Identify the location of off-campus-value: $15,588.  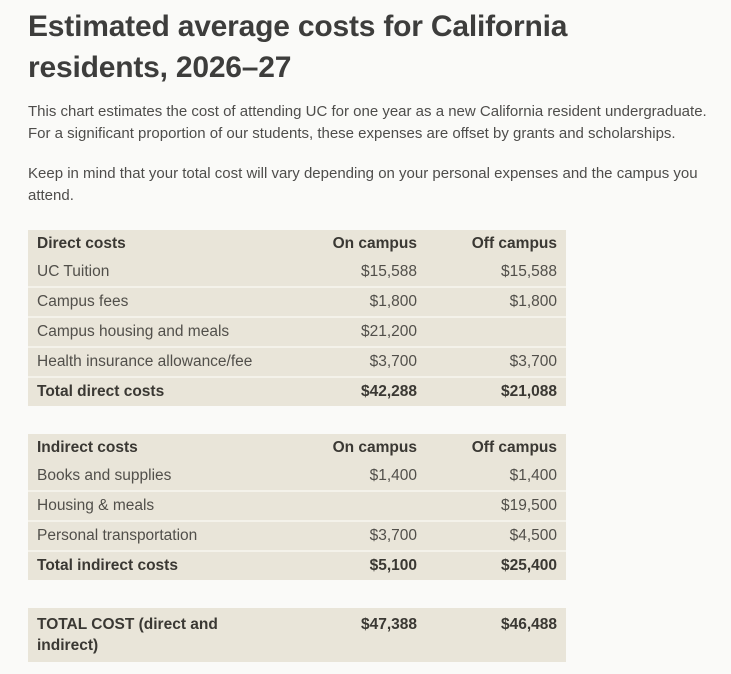
(528, 271).